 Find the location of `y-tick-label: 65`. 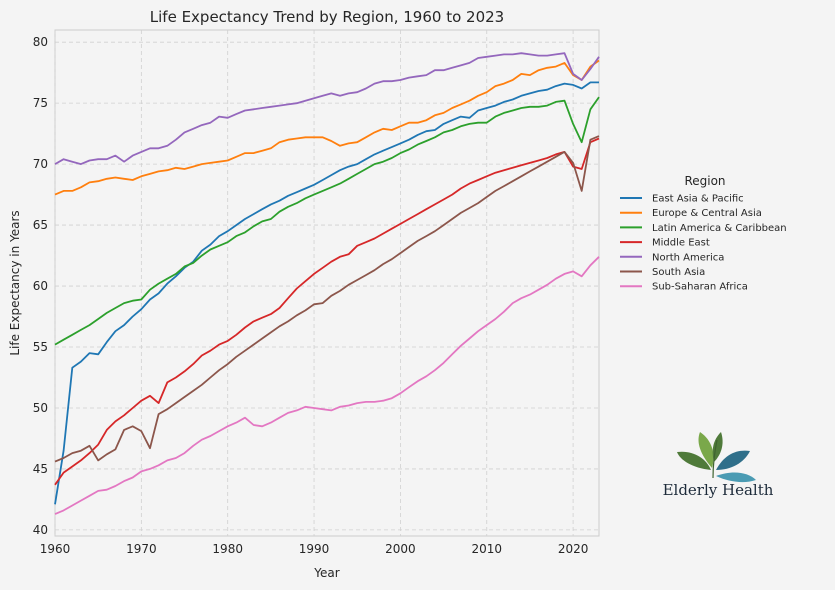

y-tick-label: 65 is located at coordinates (40, 225).